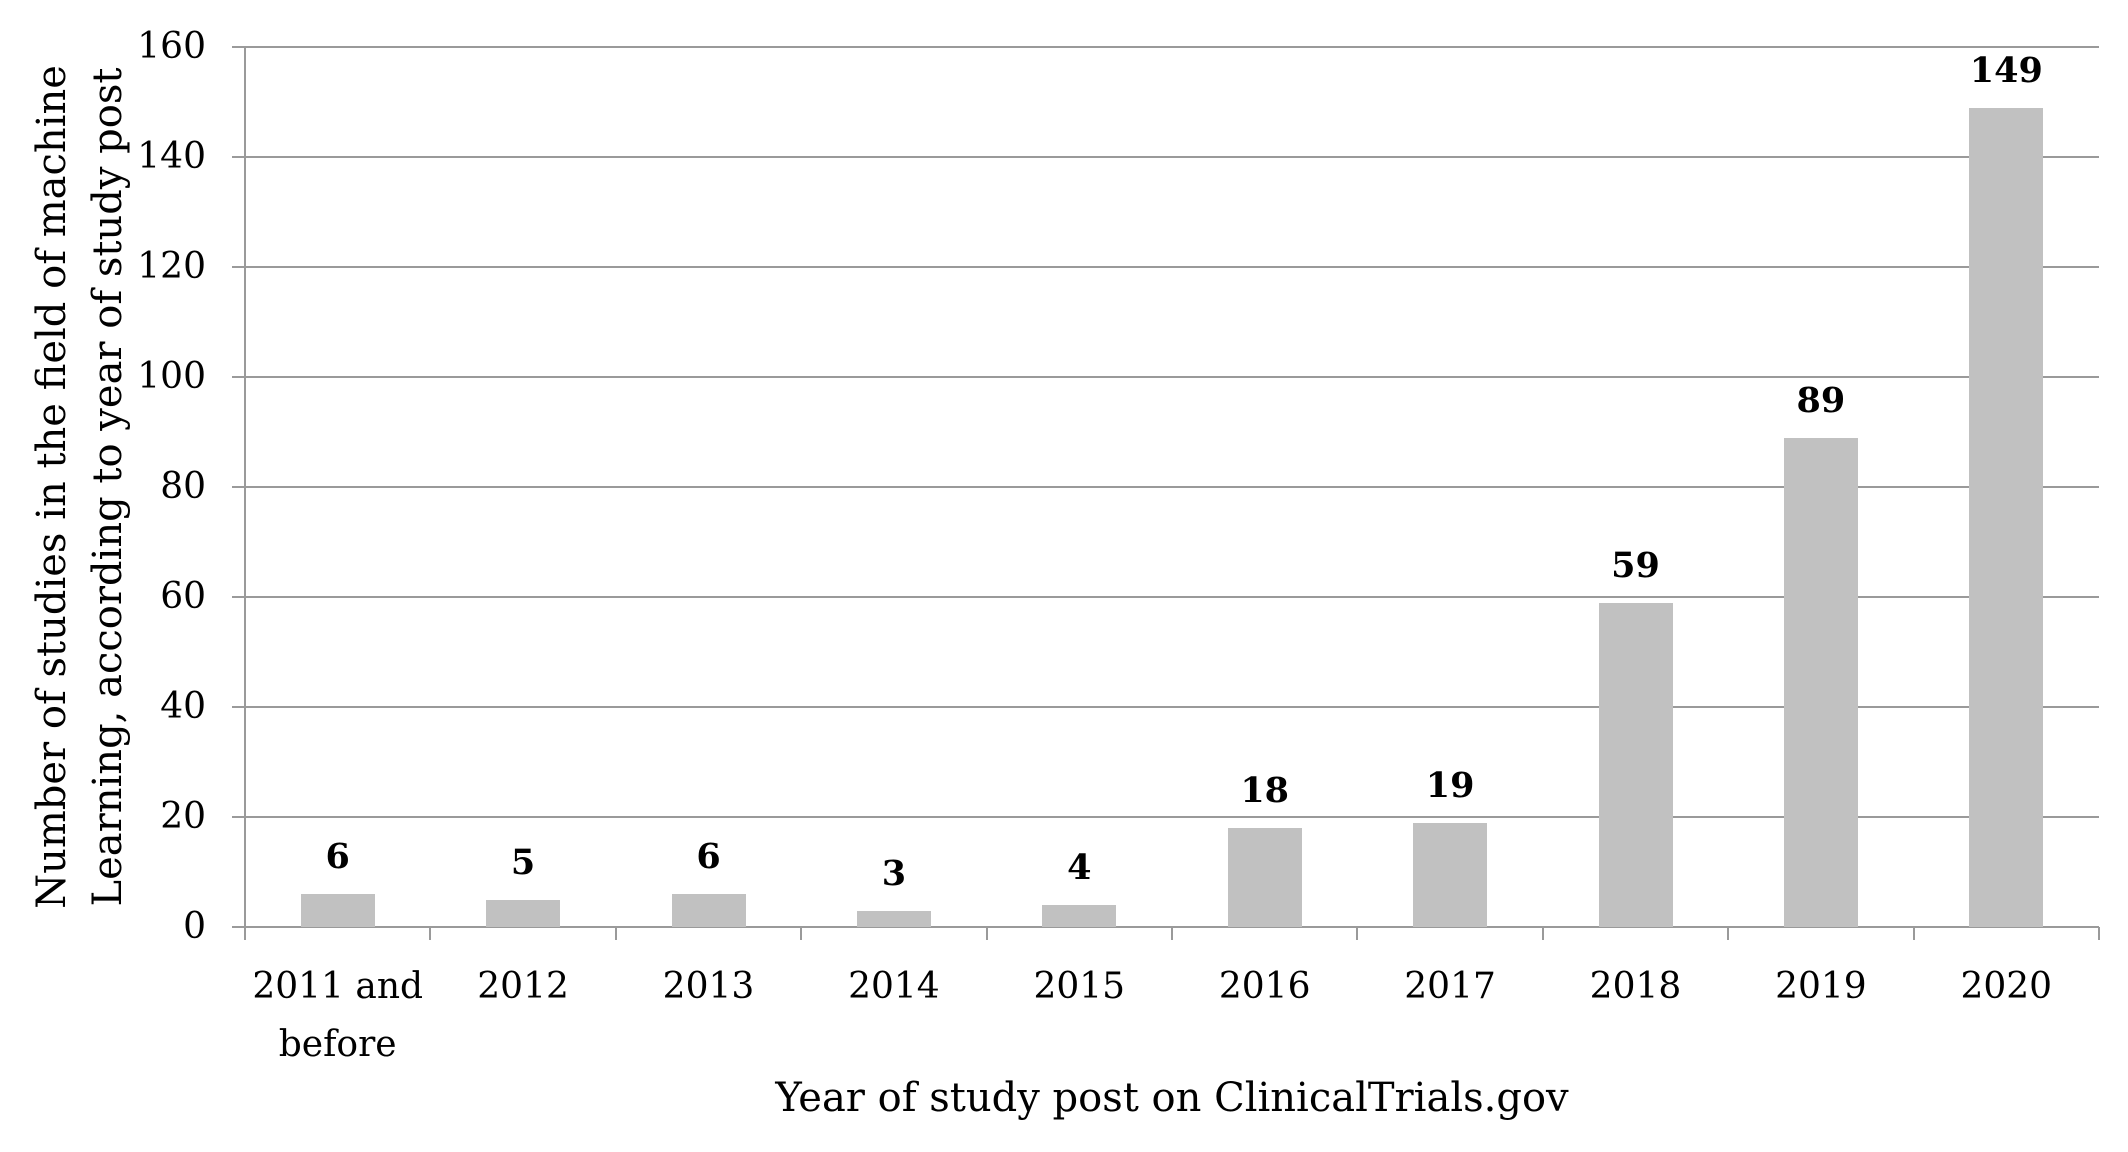 This screenshot has width=2128, height=1152. I want to click on bar-value-label: 59, so click(1635, 565).